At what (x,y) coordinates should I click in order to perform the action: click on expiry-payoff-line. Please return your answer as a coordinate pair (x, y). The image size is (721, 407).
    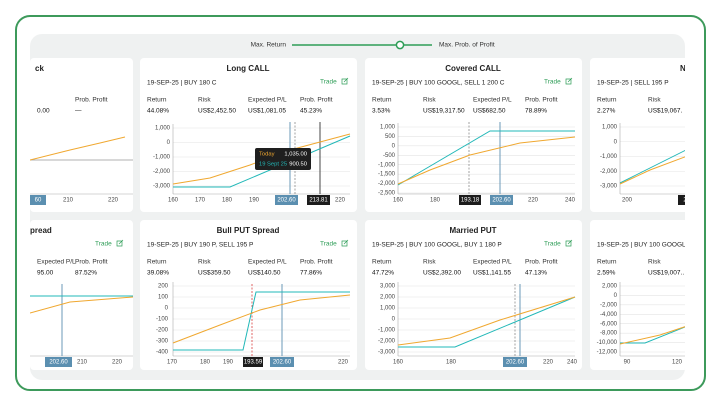
    Looking at the image, I should click on (652, 165).